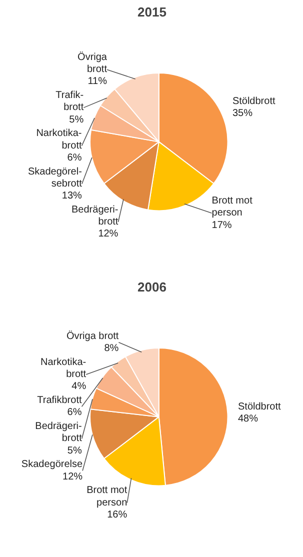  I want to click on data-label: 17%, so click(222, 225).